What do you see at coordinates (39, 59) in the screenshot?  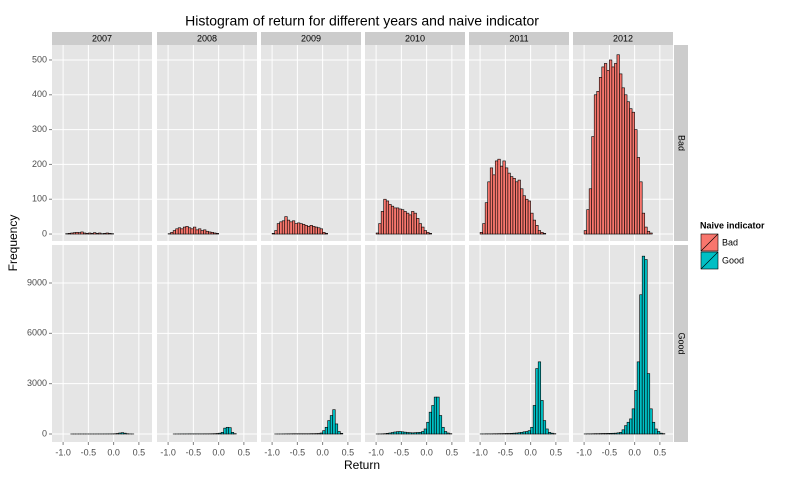 I see `y-tick-label: 500` at bounding box center [39, 59].